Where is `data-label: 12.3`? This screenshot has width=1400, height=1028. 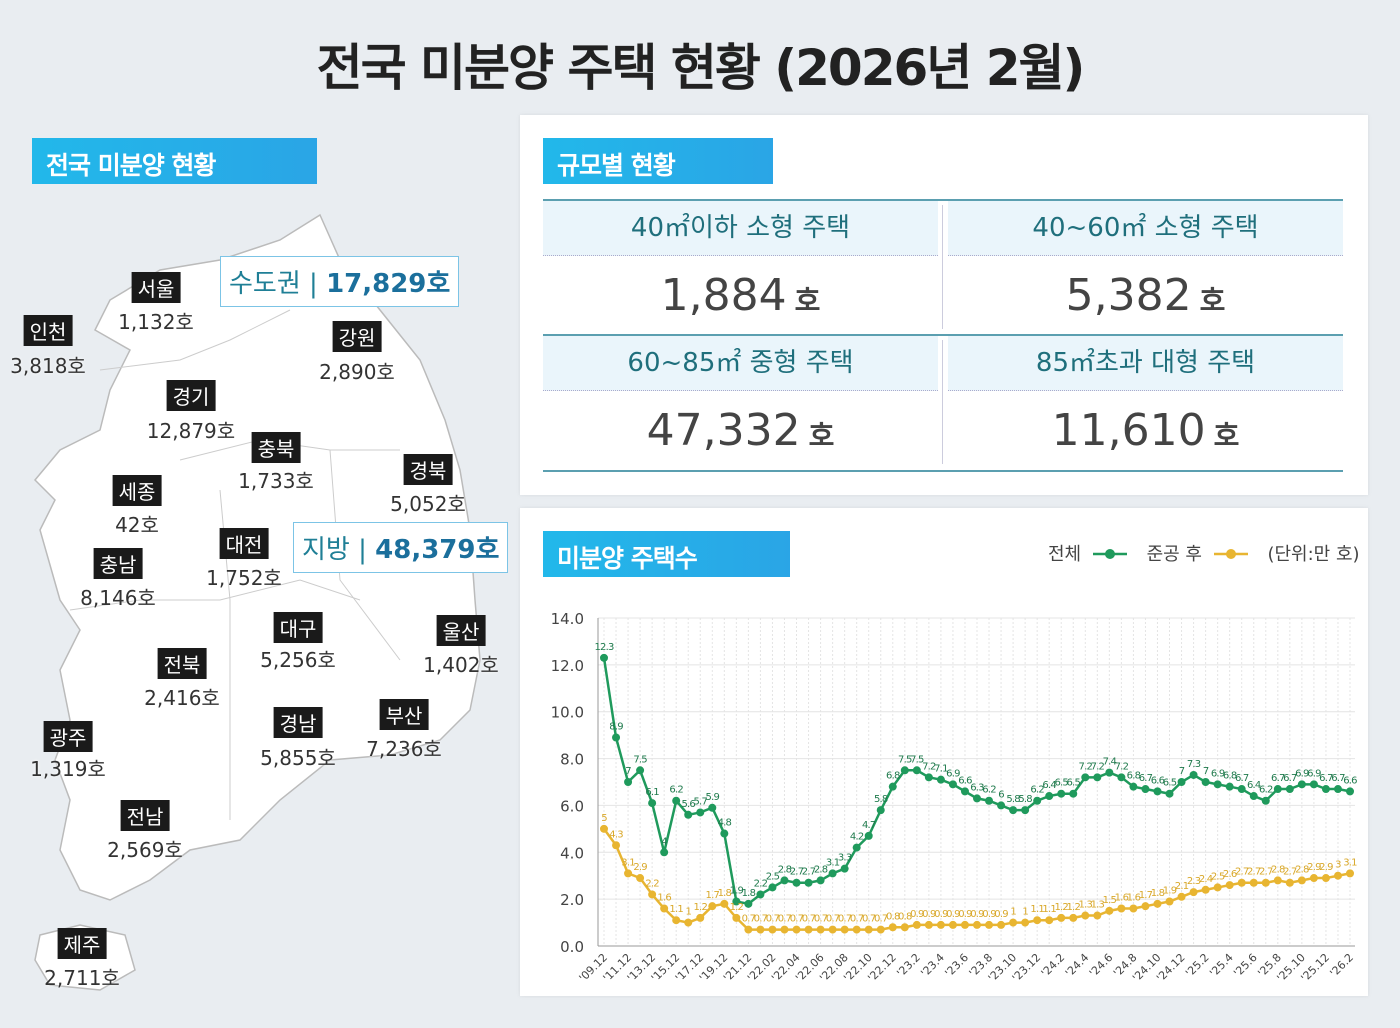 data-label: 12.3 is located at coordinates (604, 647).